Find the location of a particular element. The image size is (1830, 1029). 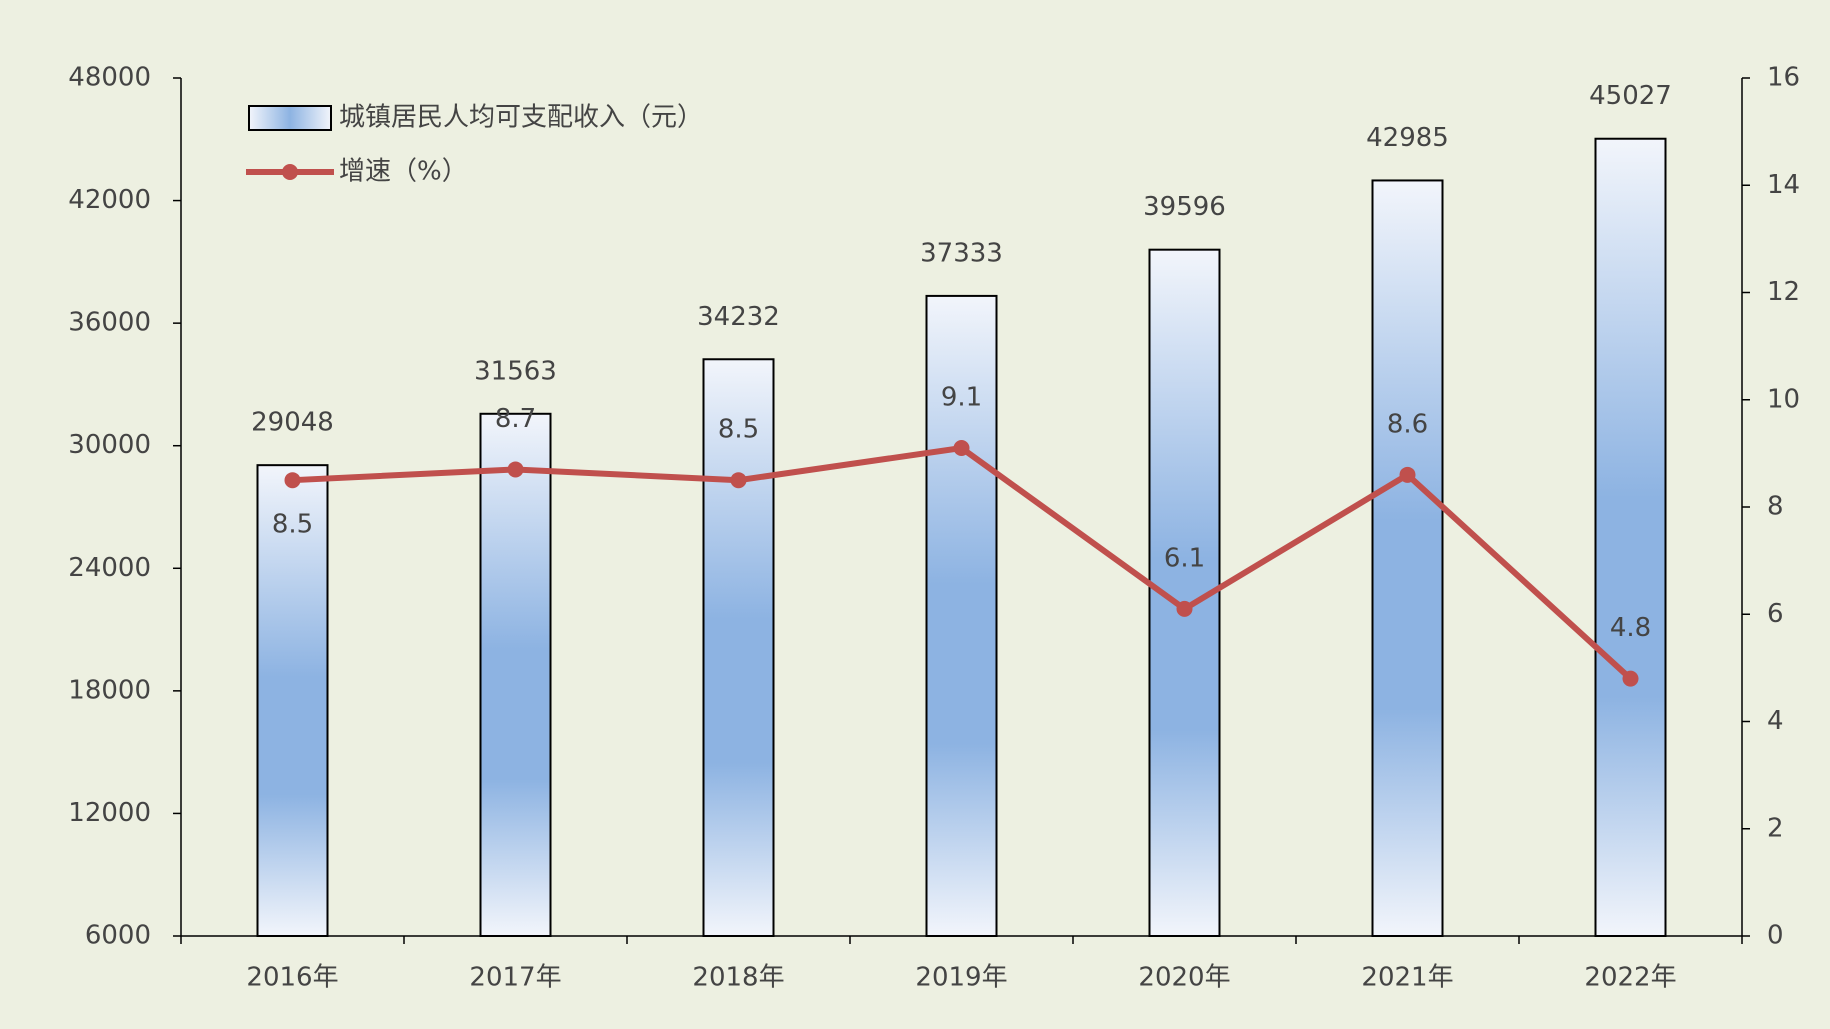

line-value-label: 8.7 is located at coordinates (515, 419).